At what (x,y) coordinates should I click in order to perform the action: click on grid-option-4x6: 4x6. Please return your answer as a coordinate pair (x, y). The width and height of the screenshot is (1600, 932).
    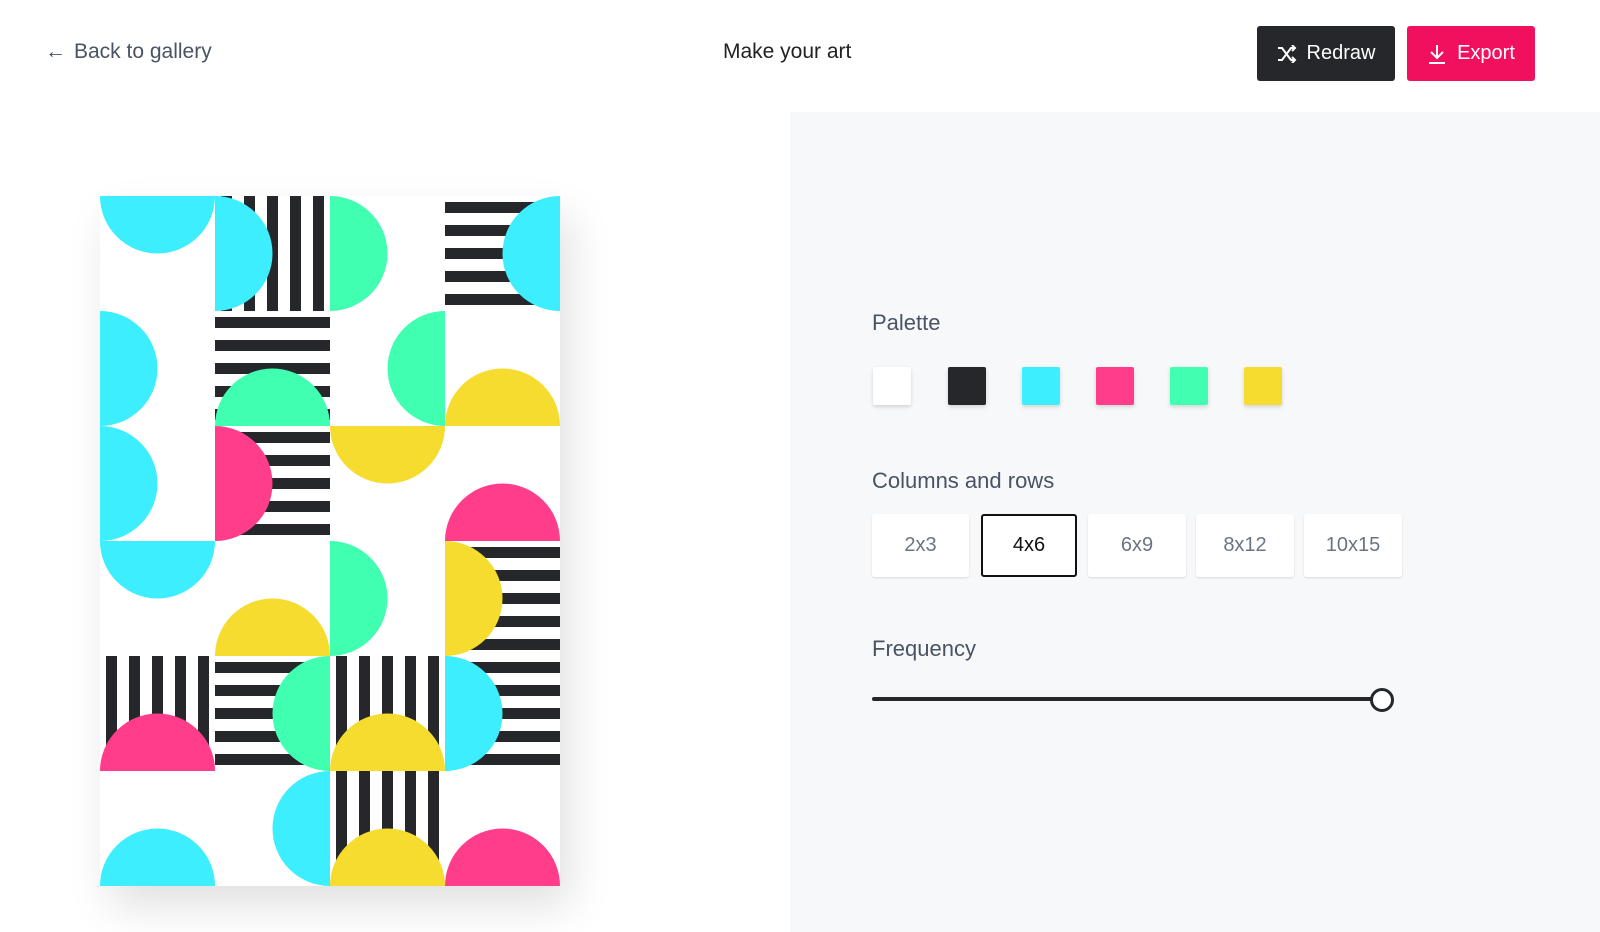
    Looking at the image, I should click on (1029, 545).